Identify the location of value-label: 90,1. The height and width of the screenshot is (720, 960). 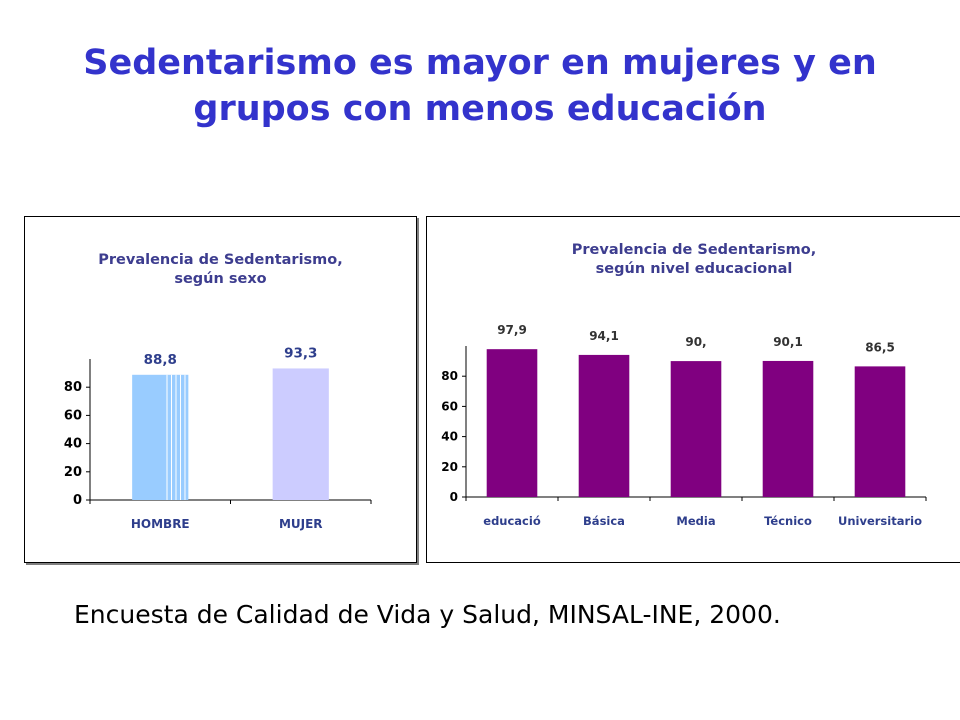
(788, 342).